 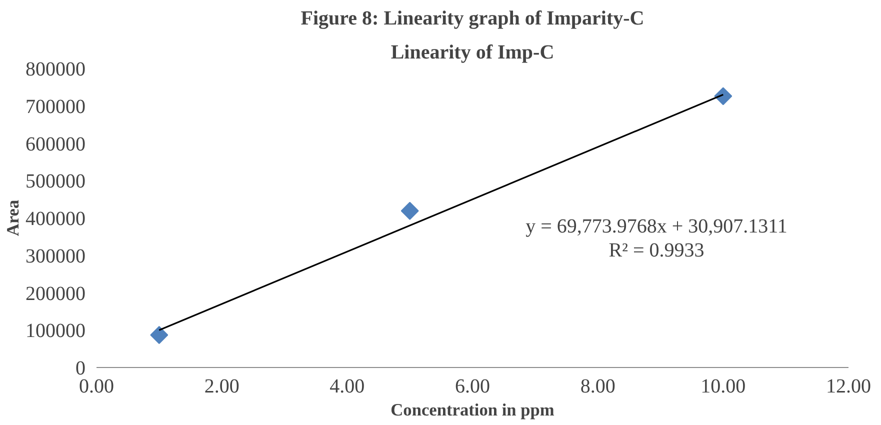 What do you see at coordinates (13, 218) in the screenshot?
I see `y-axis-title: Area` at bounding box center [13, 218].